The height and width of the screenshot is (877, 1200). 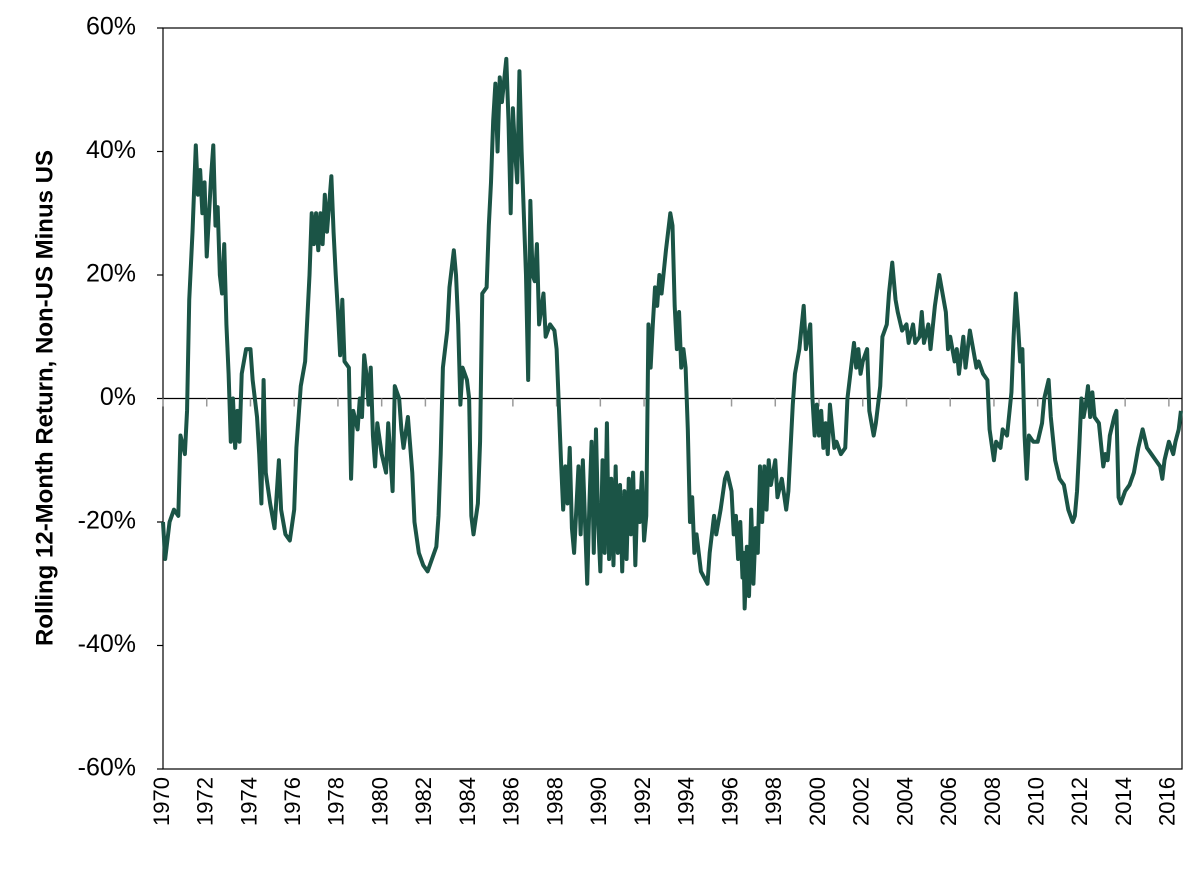 I want to click on x-tick-label: 1988, so click(x=554, y=801).